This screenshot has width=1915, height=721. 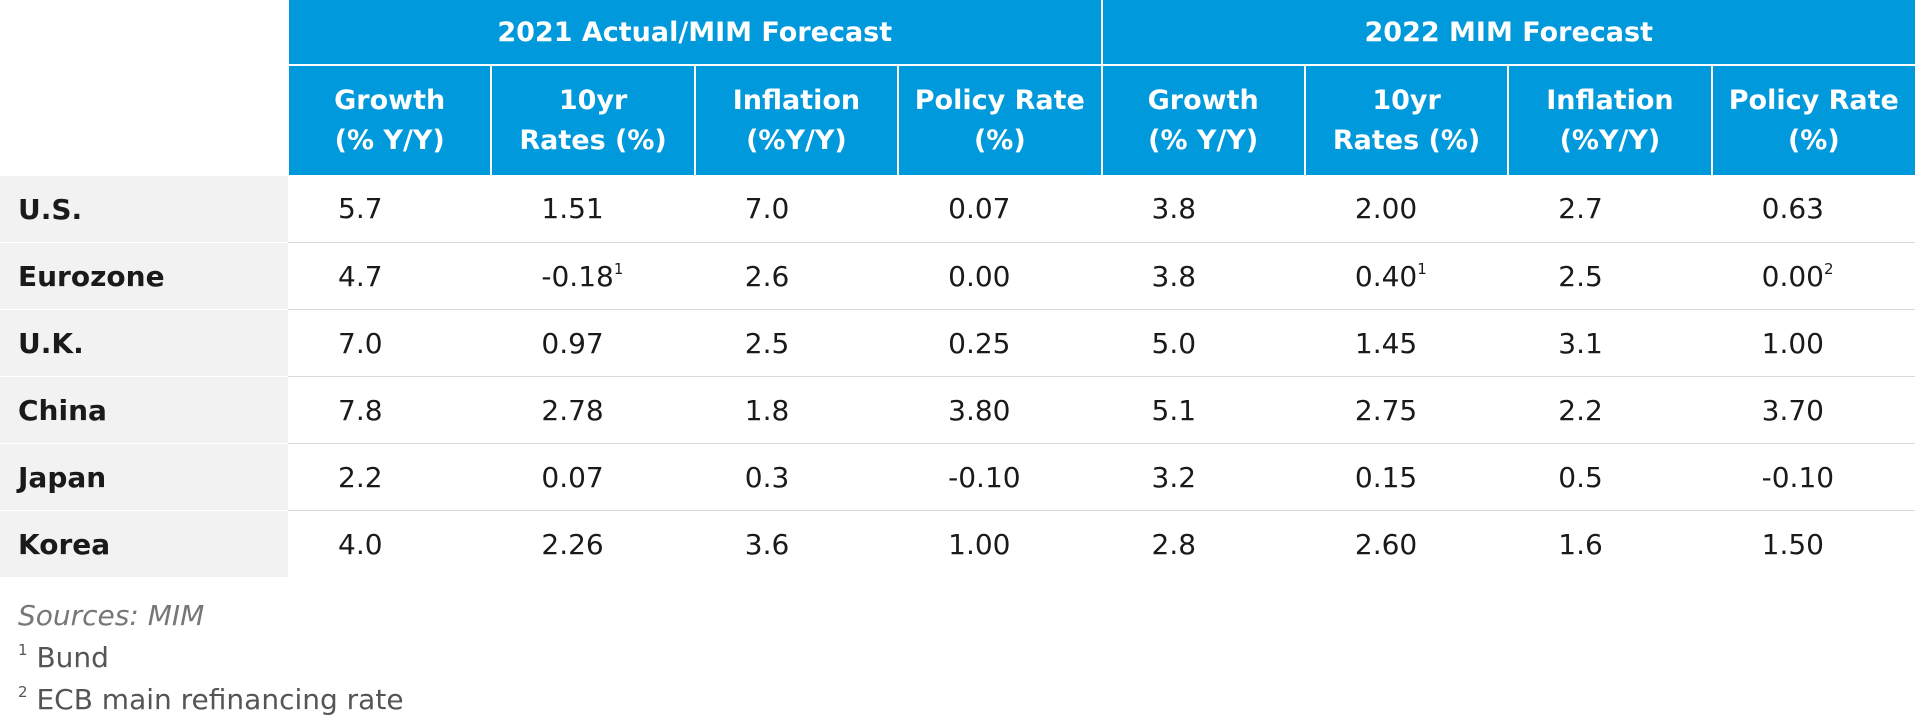 What do you see at coordinates (72, 657) in the screenshot?
I see `footnote-text: Bund` at bounding box center [72, 657].